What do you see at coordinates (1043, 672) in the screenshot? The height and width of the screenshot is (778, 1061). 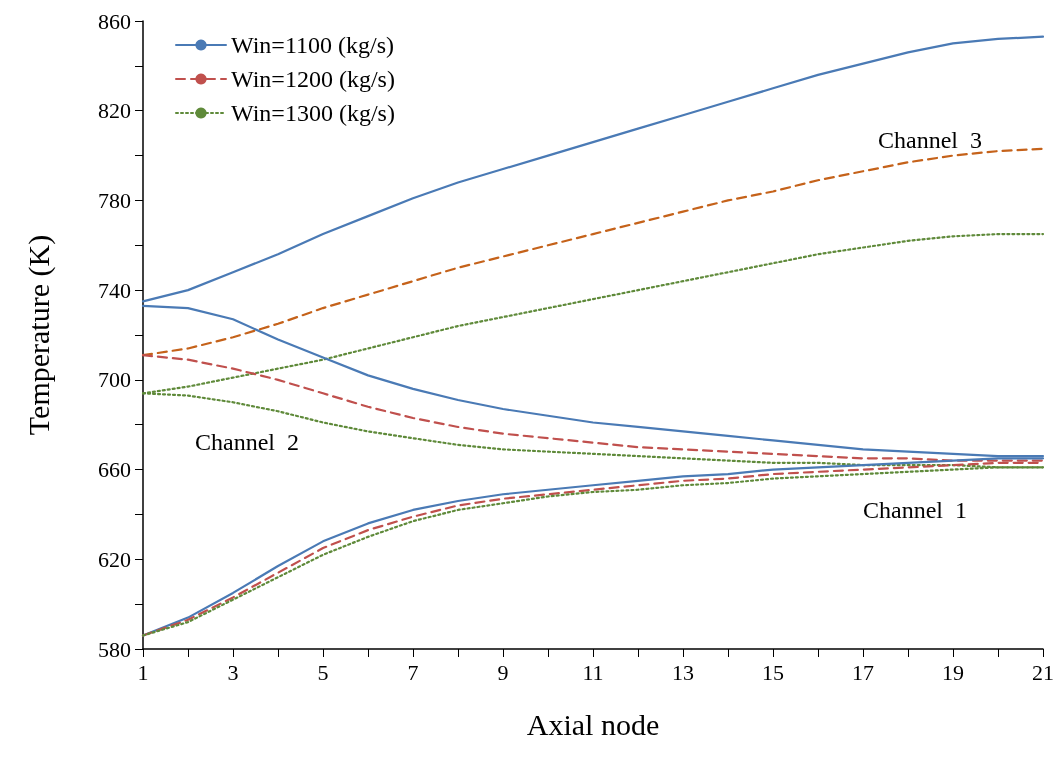 I see `x-tick-label: 21` at bounding box center [1043, 672].